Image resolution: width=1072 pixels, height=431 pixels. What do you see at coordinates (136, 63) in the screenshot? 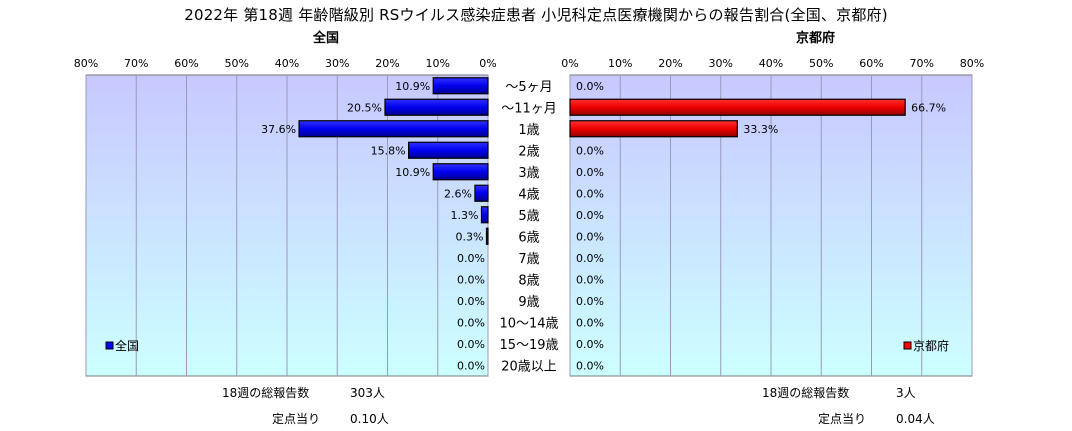
I see `national-tick-label: 70%` at bounding box center [136, 63].